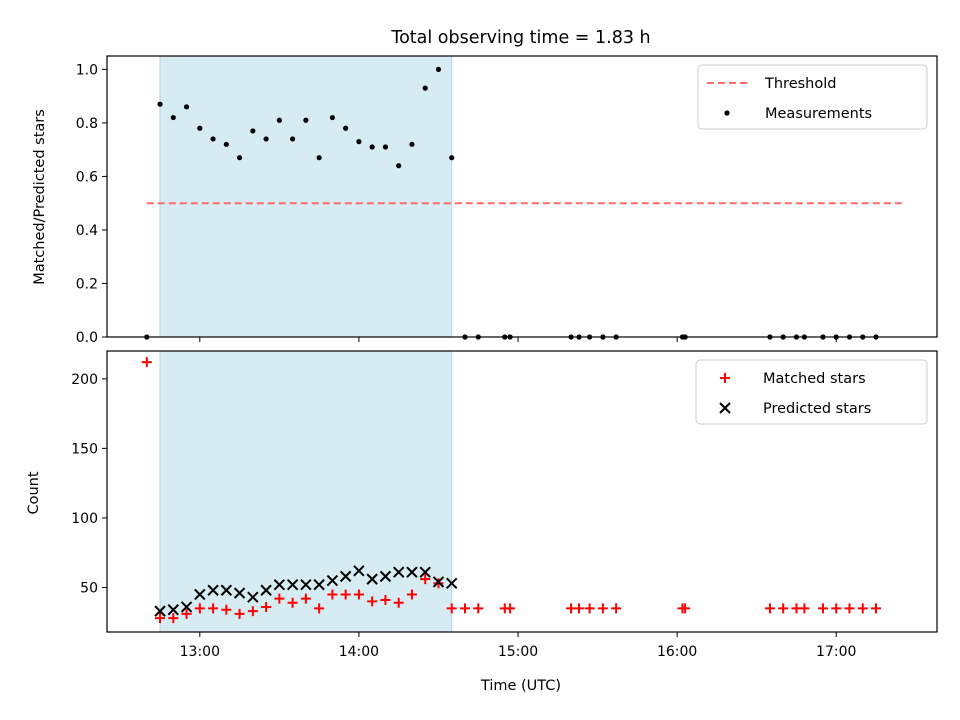 The width and height of the screenshot is (960, 720). What do you see at coordinates (34, 492) in the screenshot?
I see `bottom-y-axis-label: Count` at bounding box center [34, 492].